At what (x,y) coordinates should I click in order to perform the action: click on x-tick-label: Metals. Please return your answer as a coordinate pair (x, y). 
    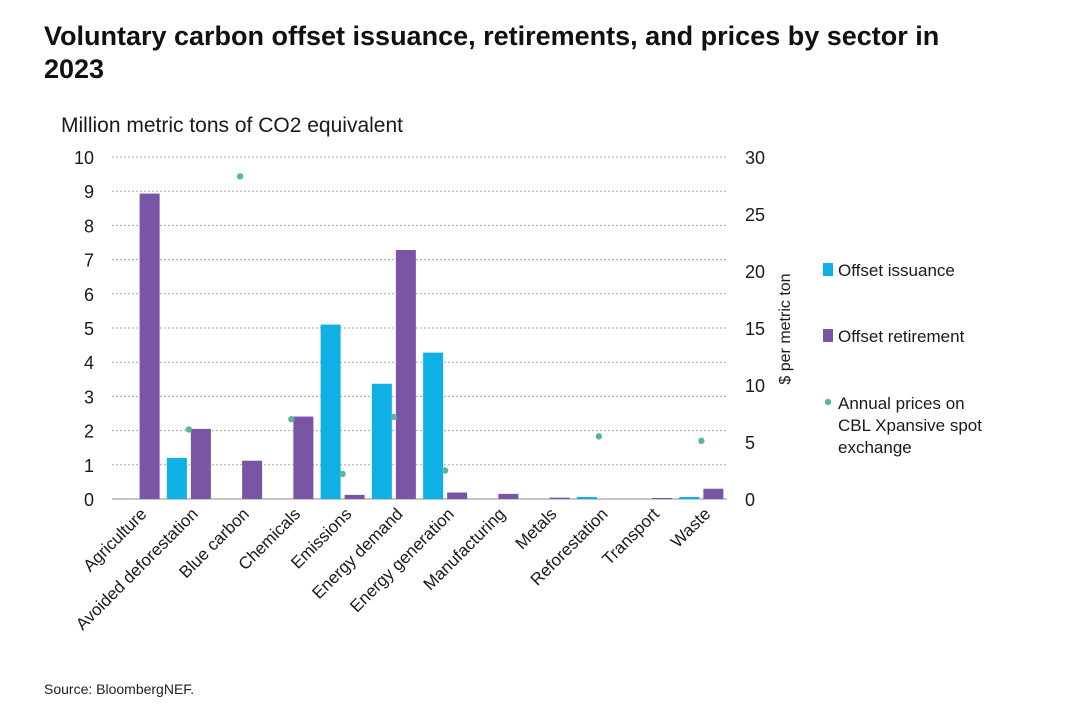
    Looking at the image, I should click on (536, 528).